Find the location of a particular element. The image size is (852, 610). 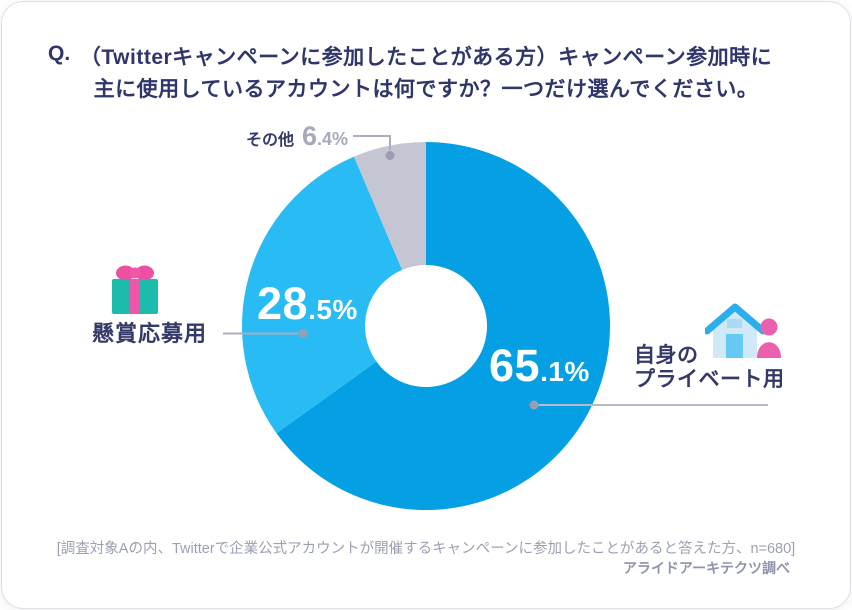

other-callout: その他 6.4% is located at coordinates (297, 136).